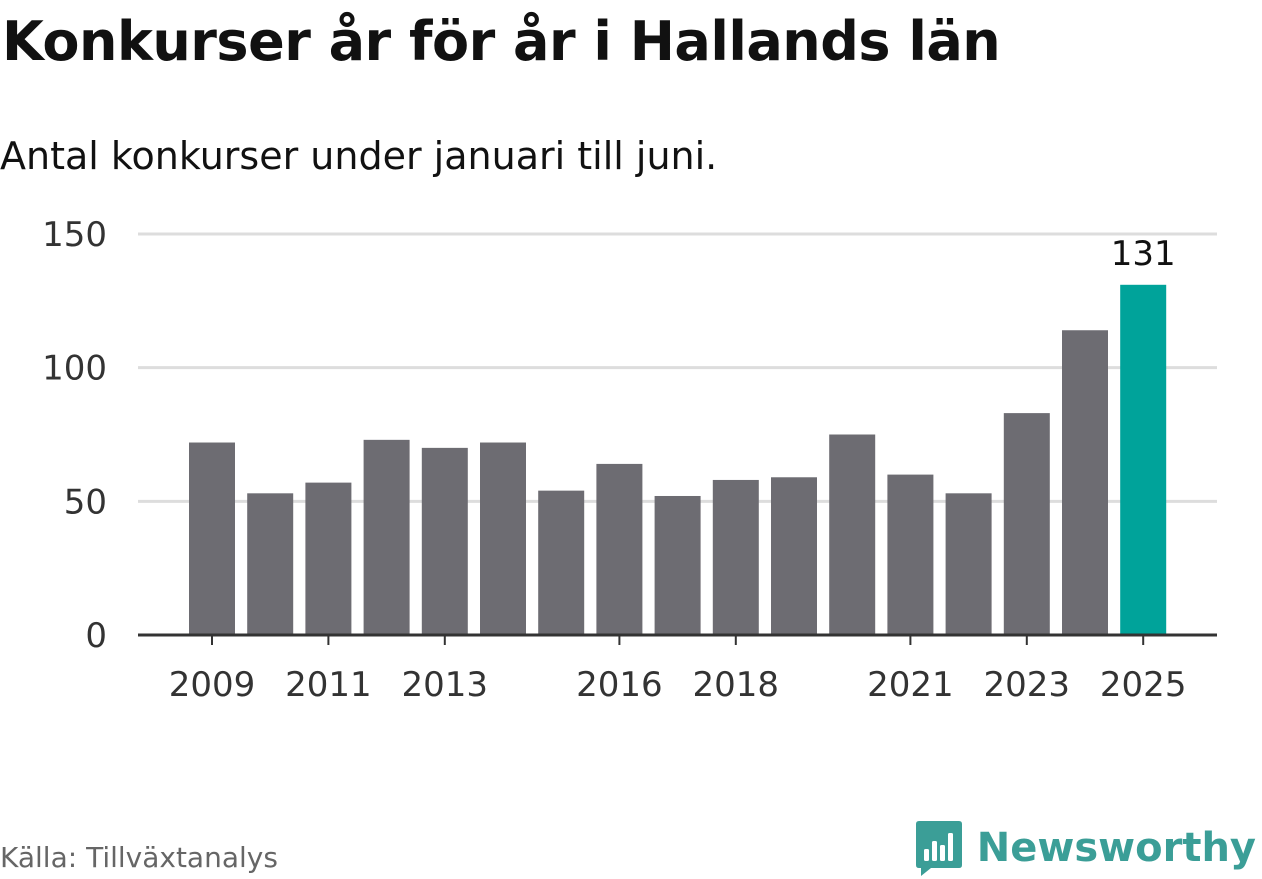 This screenshot has width=1262, height=879. What do you see at coordinates (968, 564) in the screenshot?
I see `bar-2022` at bounding box center [968, 564].